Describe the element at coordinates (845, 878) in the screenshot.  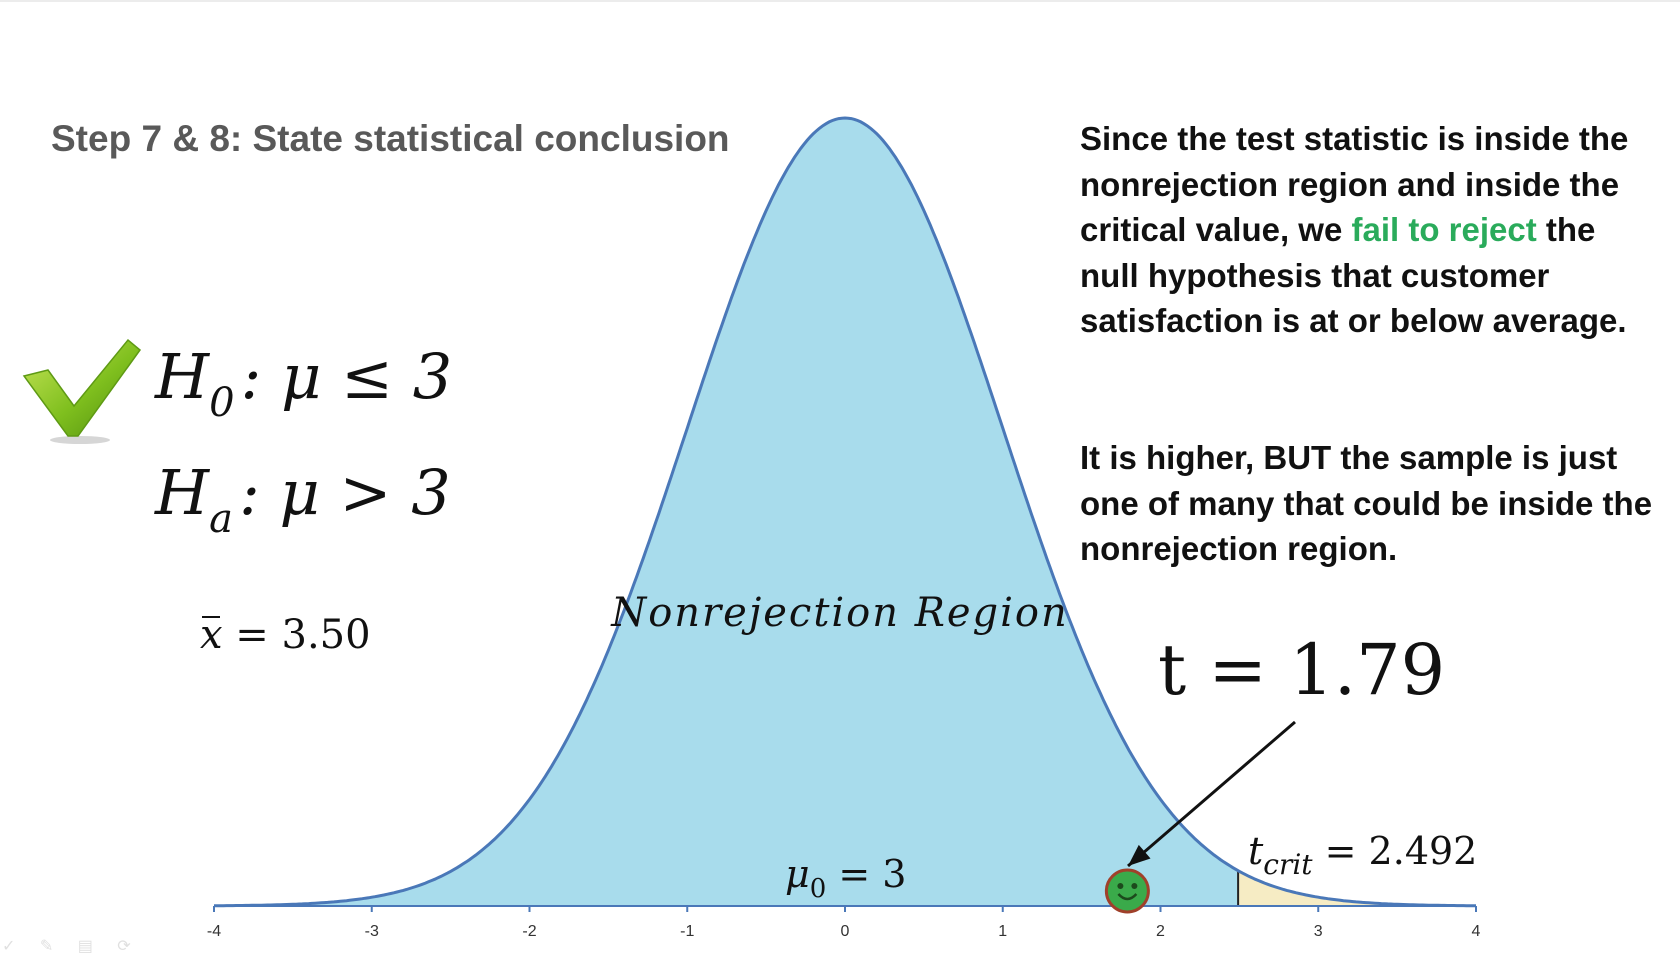
I see `null-mean-label: μ0 = 3` at that location.